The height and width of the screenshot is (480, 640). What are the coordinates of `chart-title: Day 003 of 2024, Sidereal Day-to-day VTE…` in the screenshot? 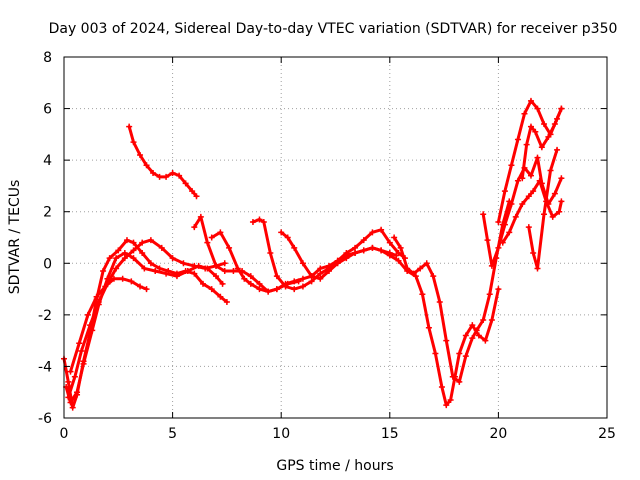 It's located at (333, 29).